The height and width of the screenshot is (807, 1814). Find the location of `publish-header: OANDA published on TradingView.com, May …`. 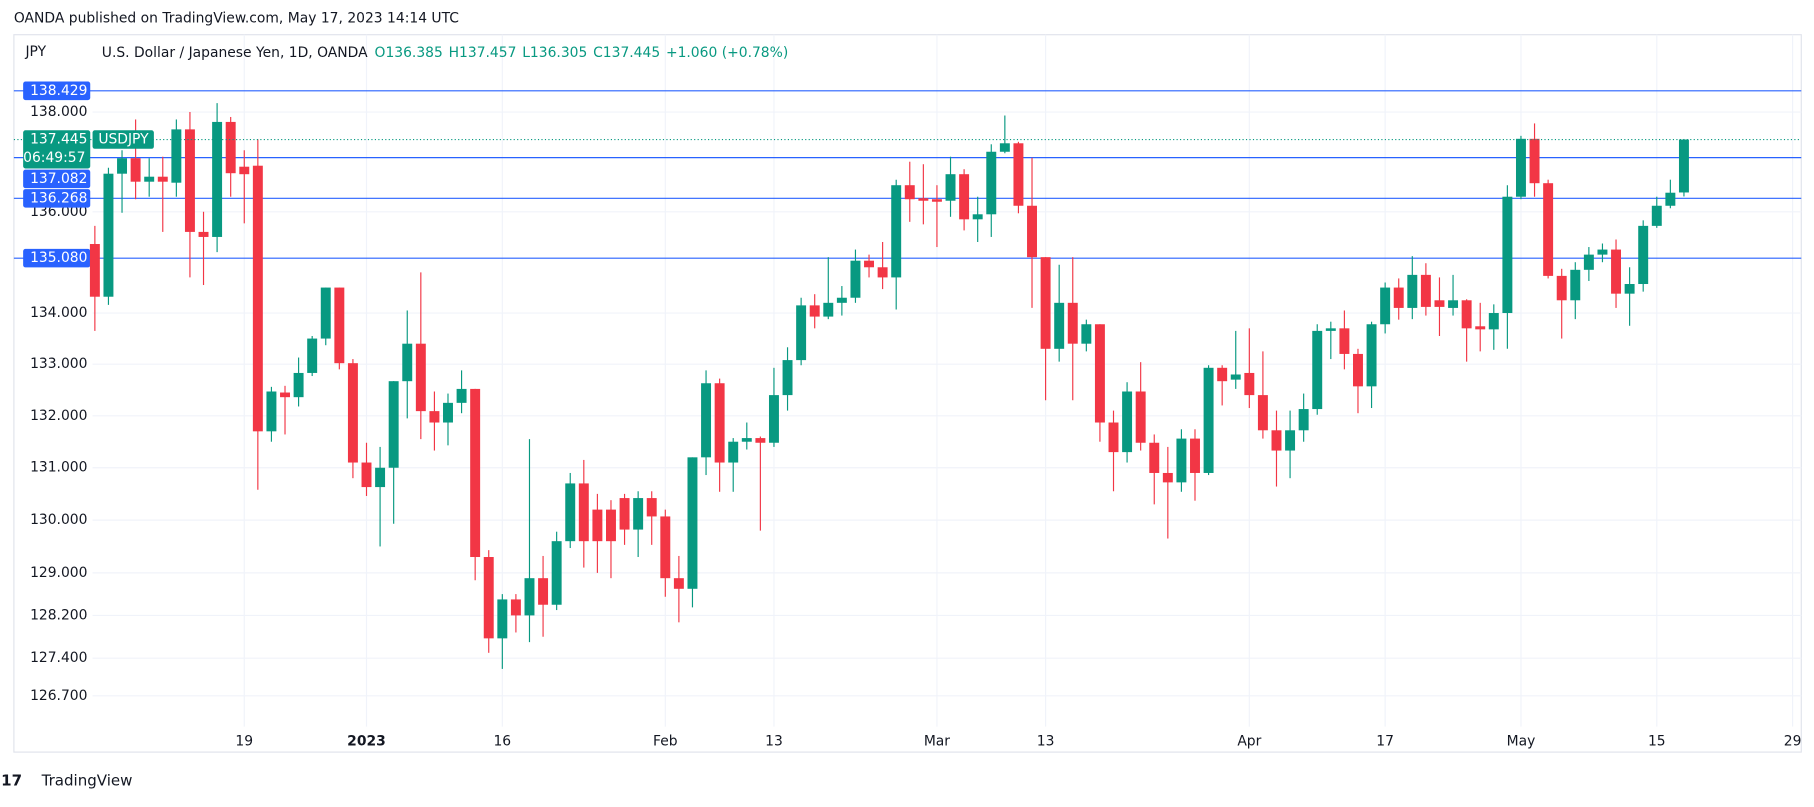

publish-header: OANDA published on TradingView.com, May … is located at coordinates (236, 19).